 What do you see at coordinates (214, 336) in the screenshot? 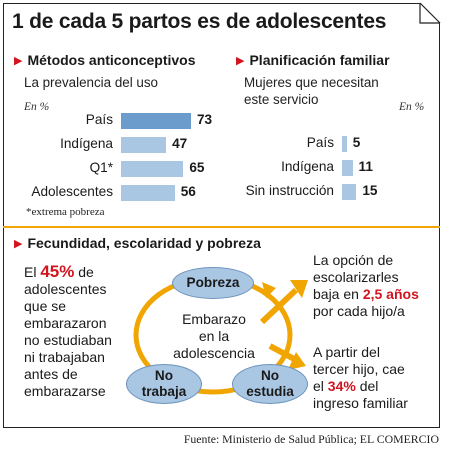
I see `cycle-center-text: Embarazo en la adolescencia` at bounding box center [214, 336].